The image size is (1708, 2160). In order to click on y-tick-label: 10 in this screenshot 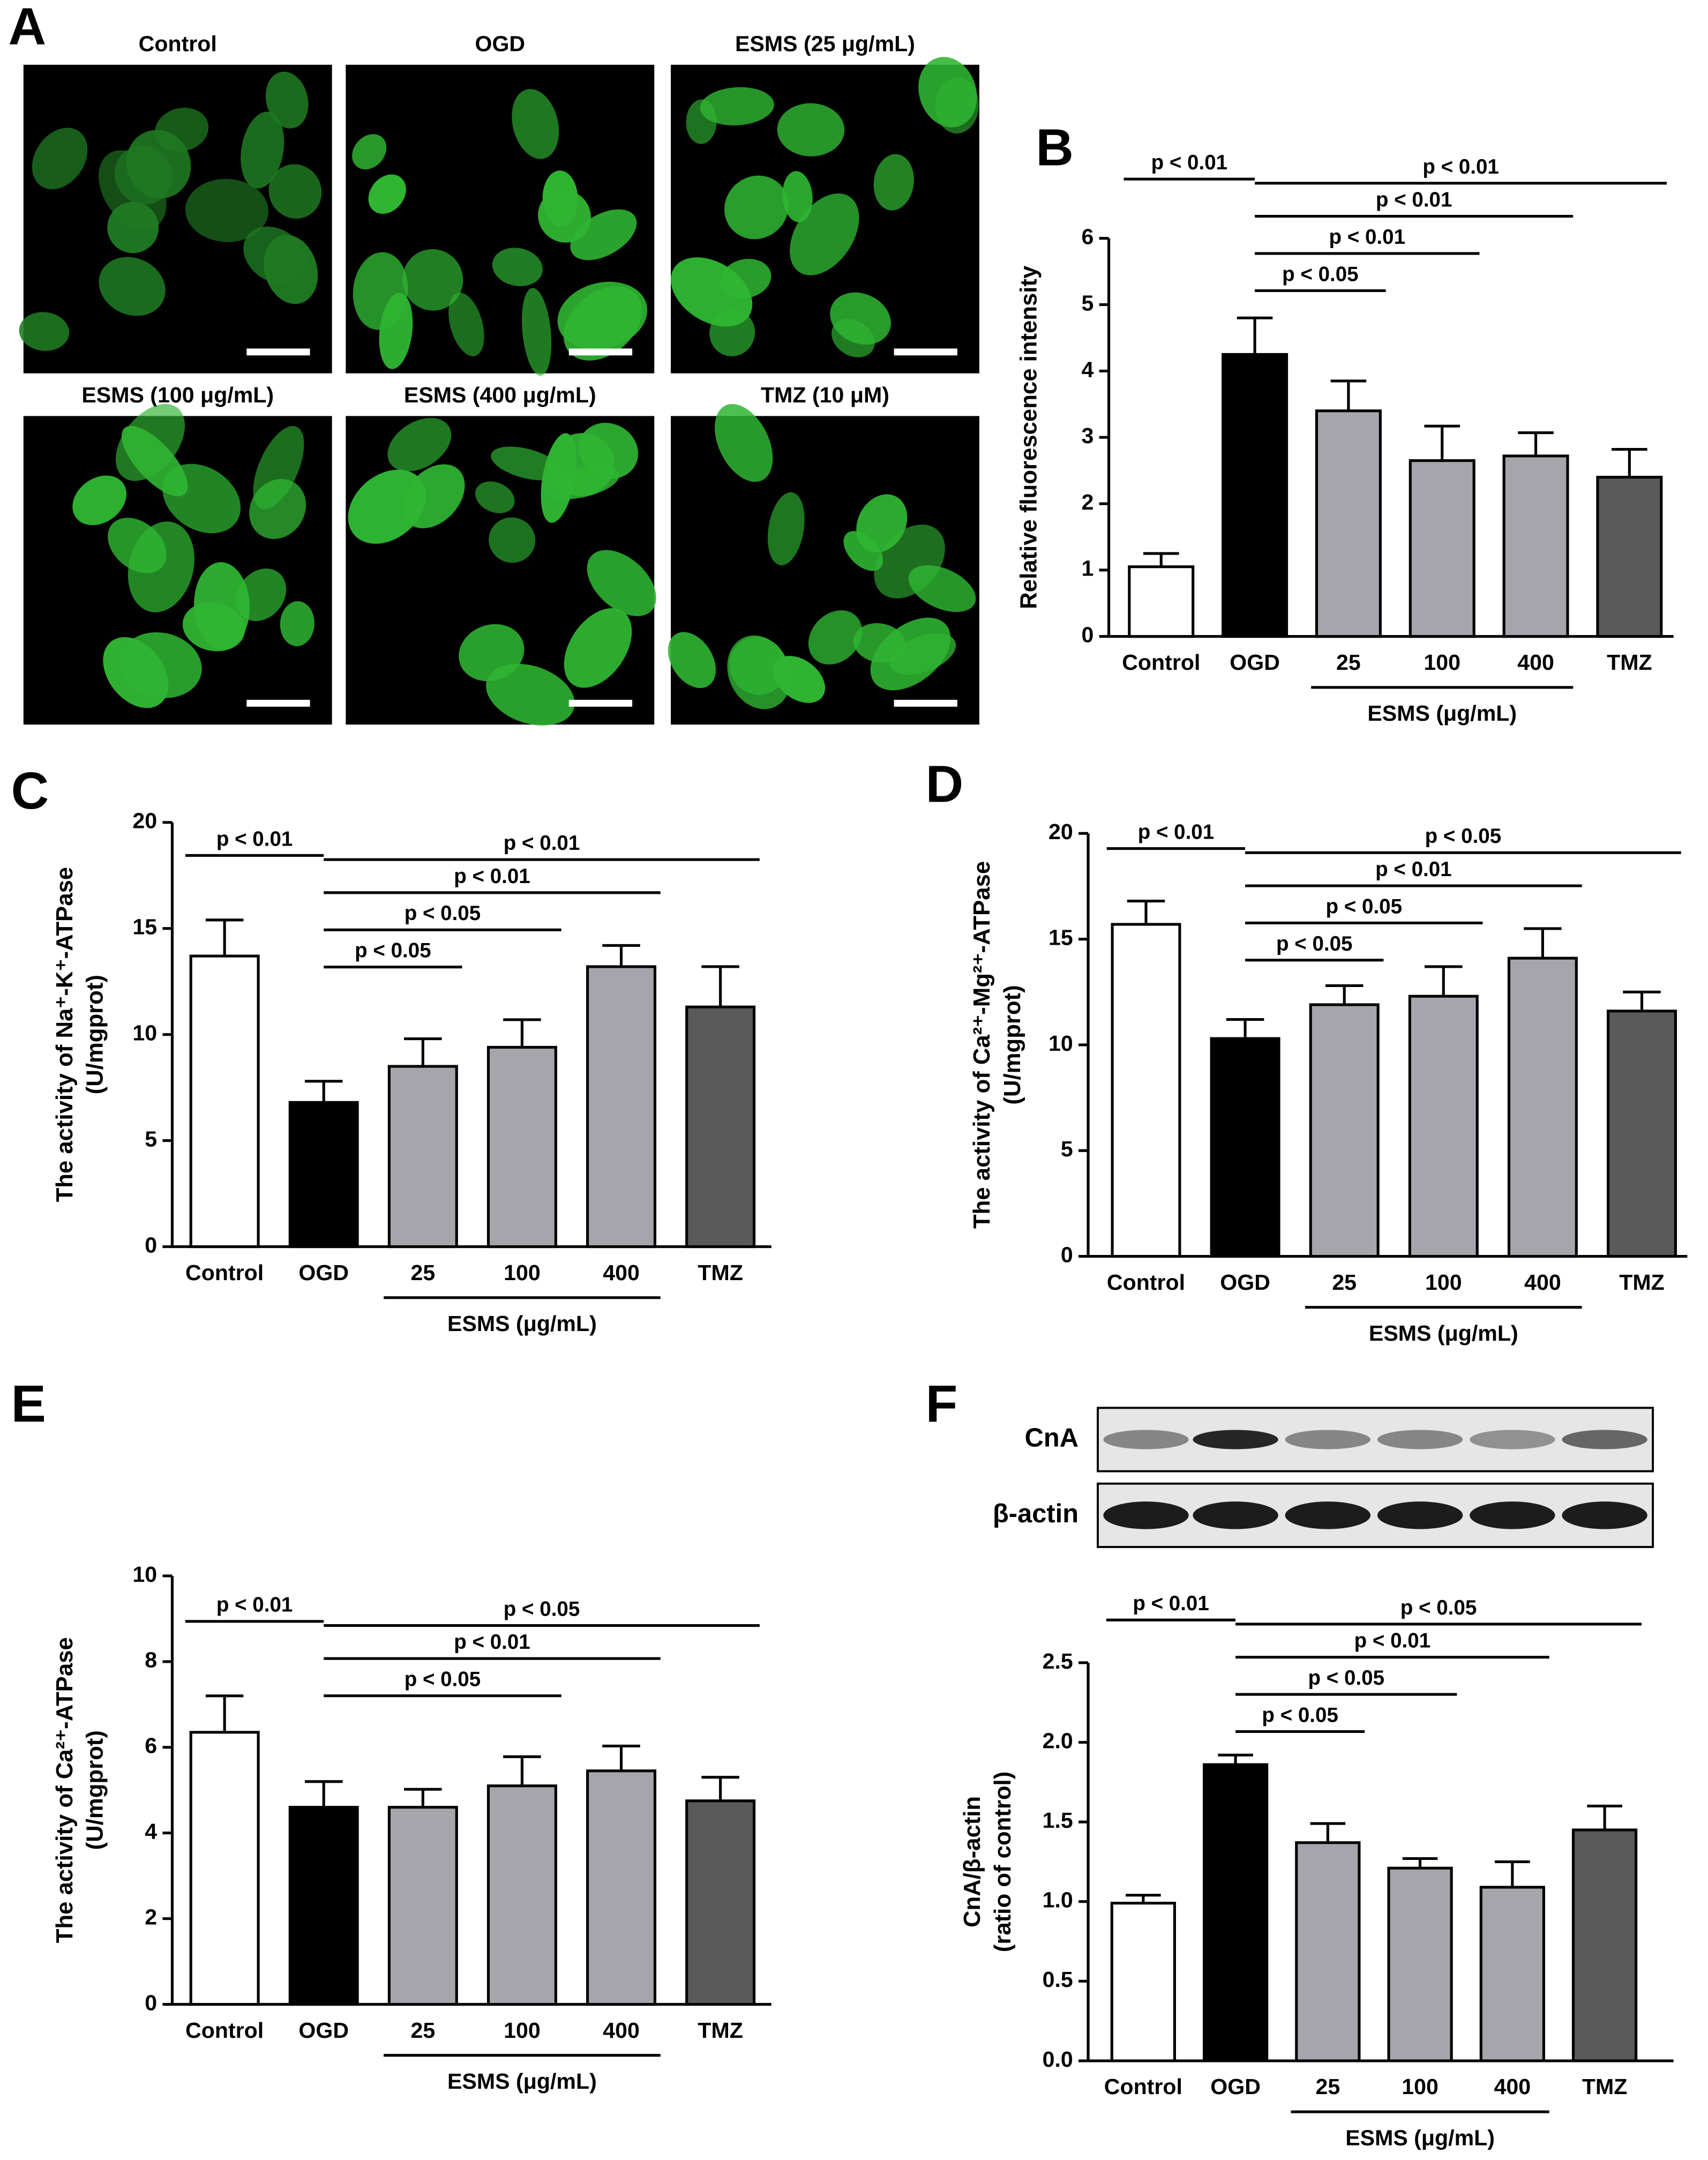, I will do `click(1061, 1044)`.